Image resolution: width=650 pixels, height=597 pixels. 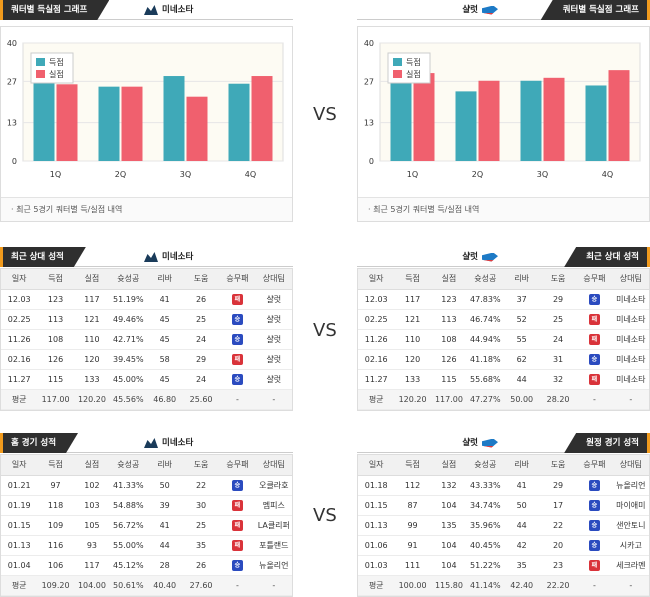 I want to click on table-row: 01.19 118 103 54.88% 39 30 패 멤피스, so click(x=146, y=505).